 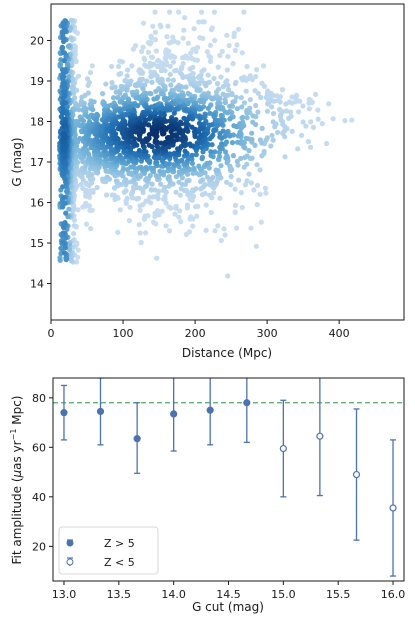 What do you see at coordinates (37, 81) in the screenshot?
I see `top-y-tick-label: 19` at bounding box center [37, 81].